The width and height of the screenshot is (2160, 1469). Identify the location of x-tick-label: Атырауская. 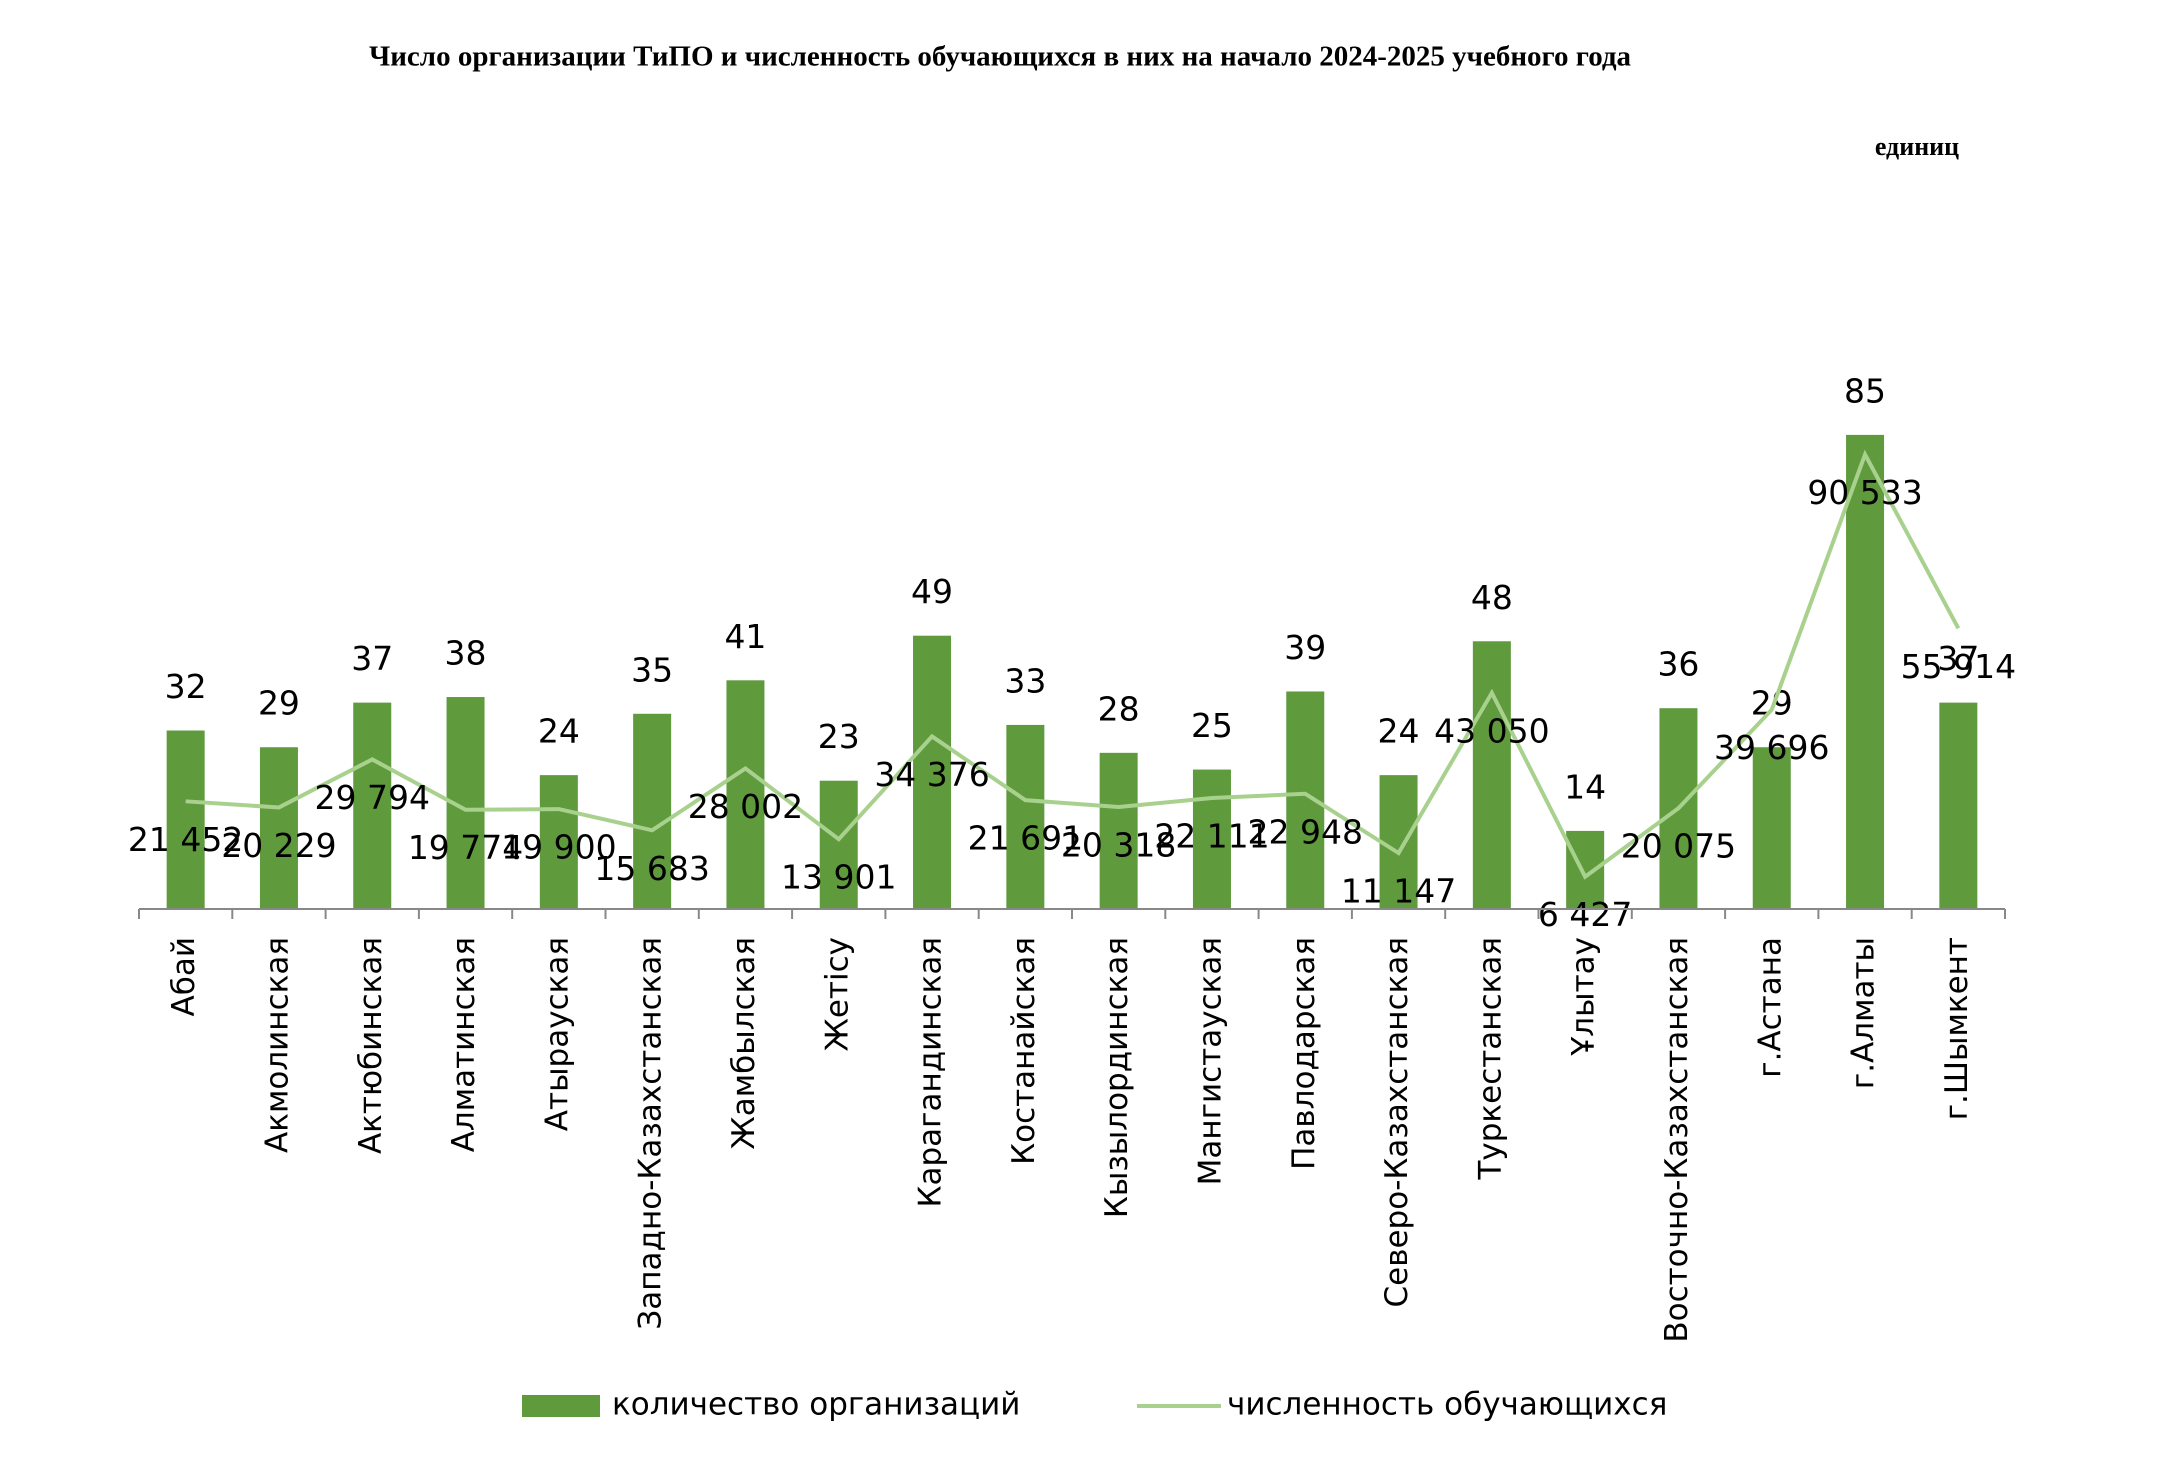
(557, 1034).